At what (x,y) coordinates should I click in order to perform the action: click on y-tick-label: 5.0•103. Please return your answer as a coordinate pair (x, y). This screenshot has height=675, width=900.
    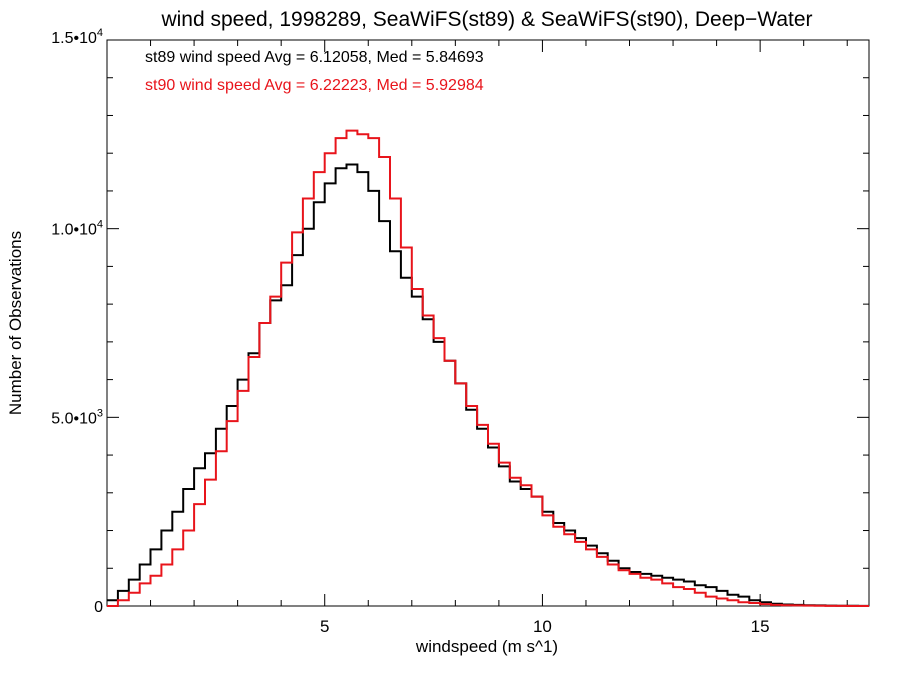
    Looking at the image, I should click on (77, 417).